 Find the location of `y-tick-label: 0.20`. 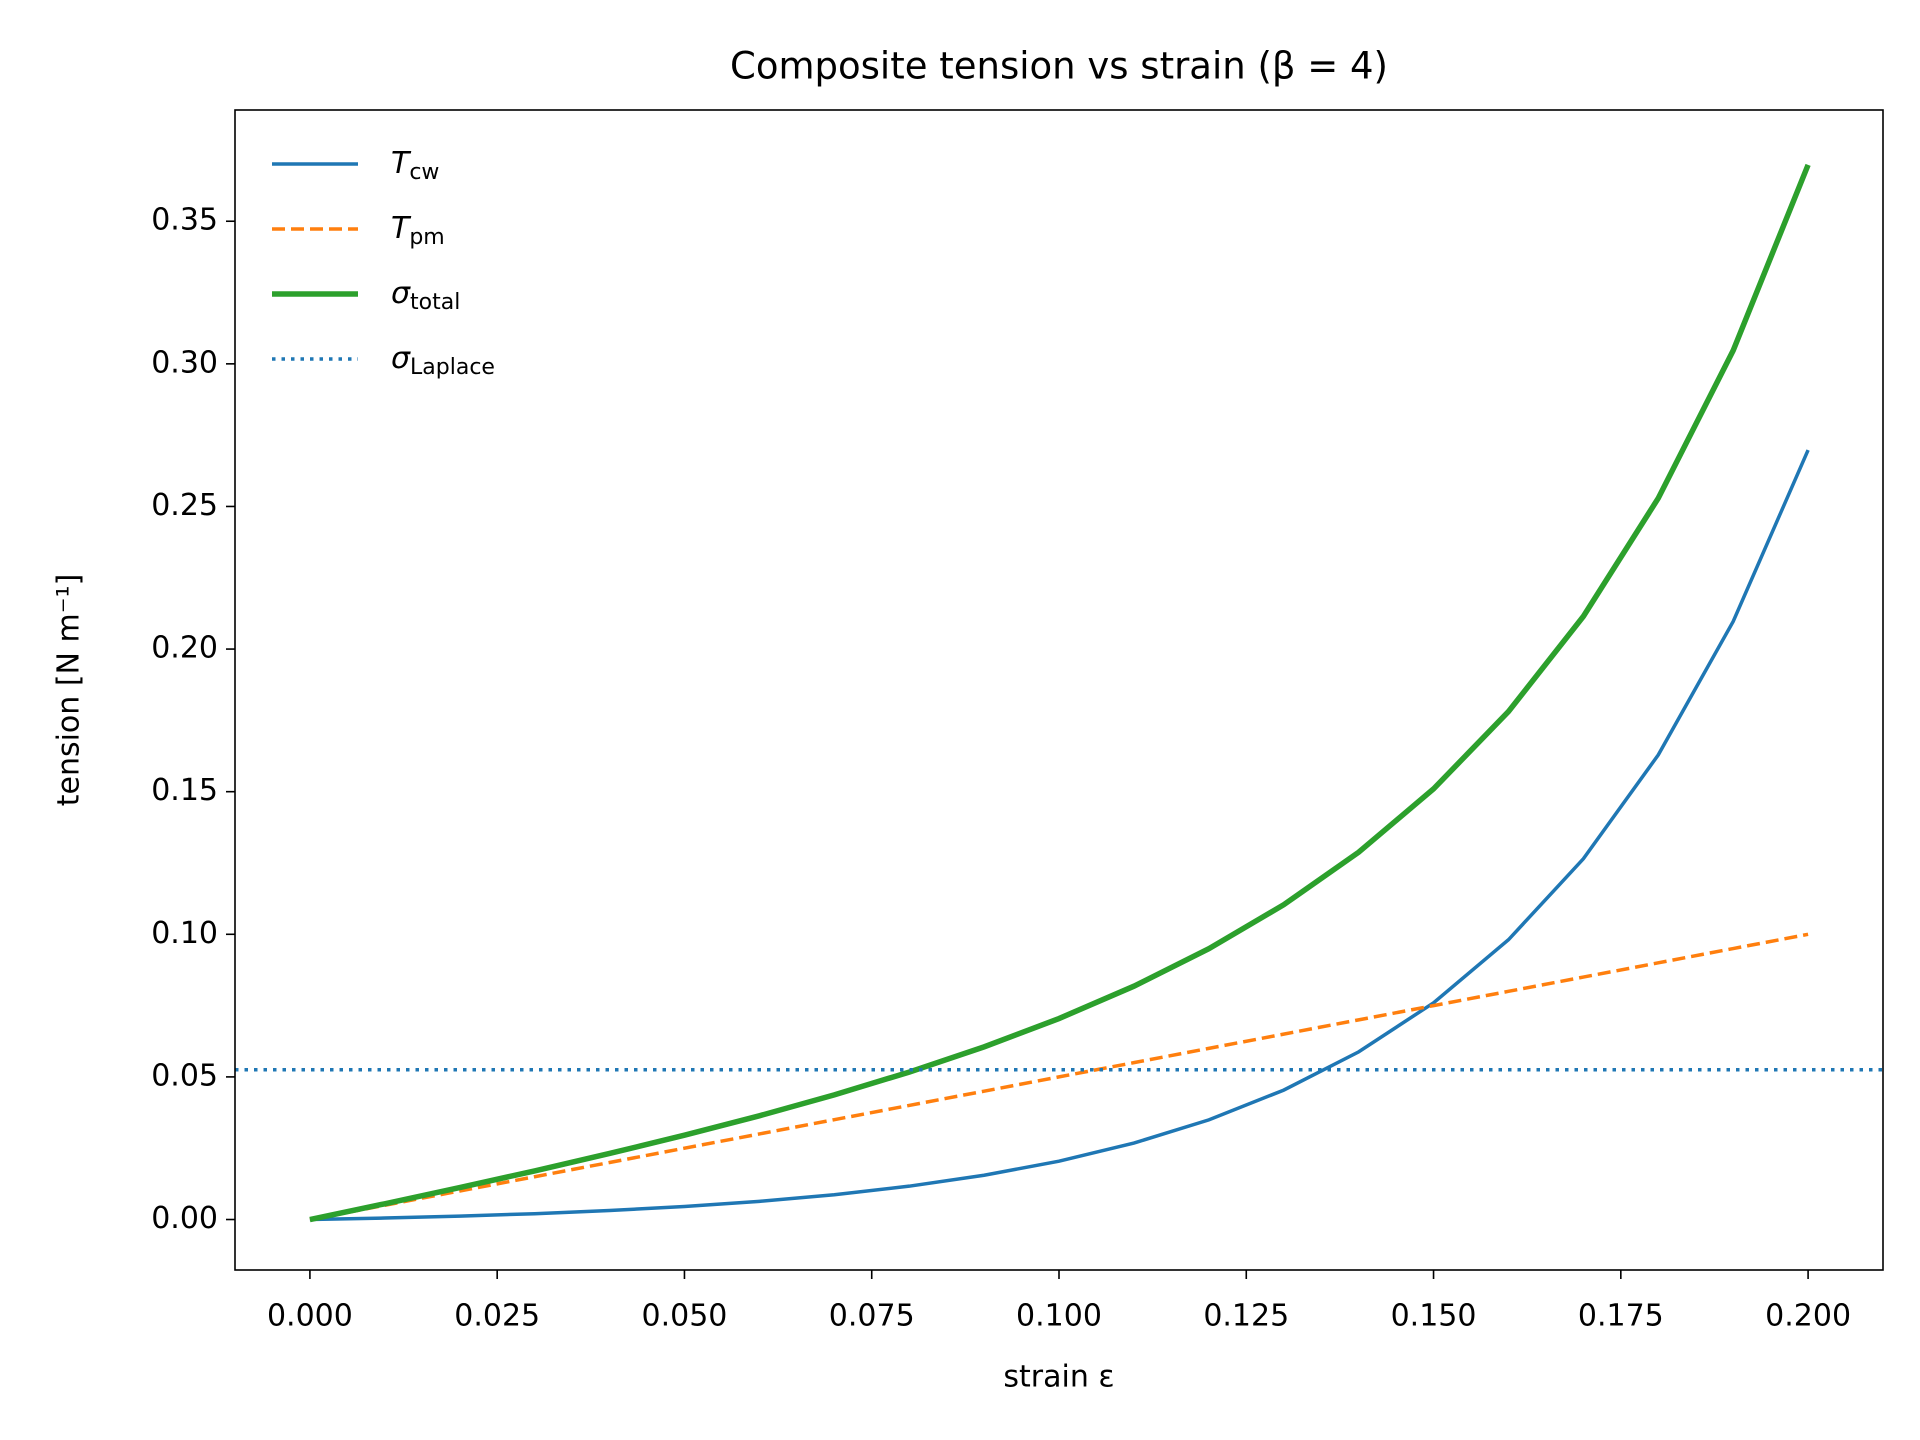

y-tick-label: 0.20 is located at coordinates (184, 648).